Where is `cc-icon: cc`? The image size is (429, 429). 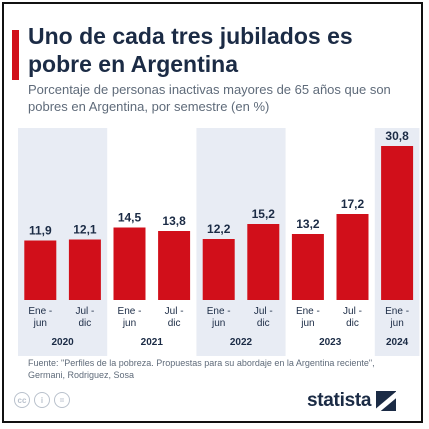
cc-icon: cc is located at coordinates (22, 400).